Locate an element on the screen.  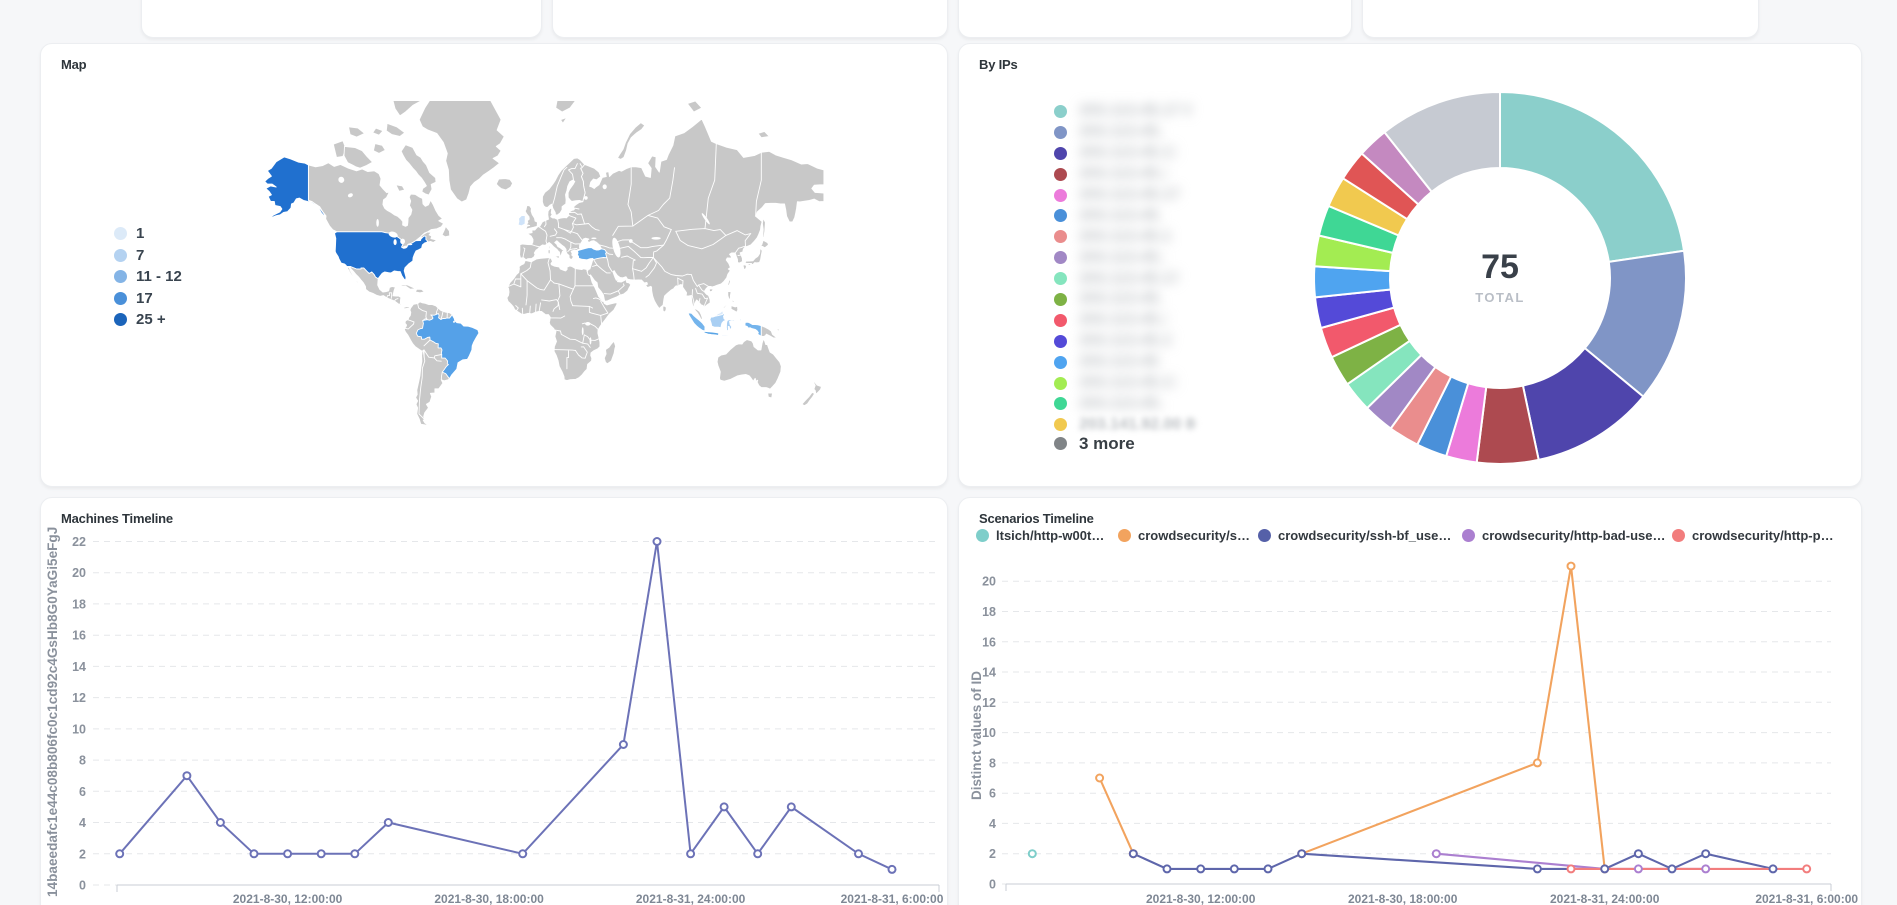
svg-text: Distinct values of ID is located at coordinates (976, 735).